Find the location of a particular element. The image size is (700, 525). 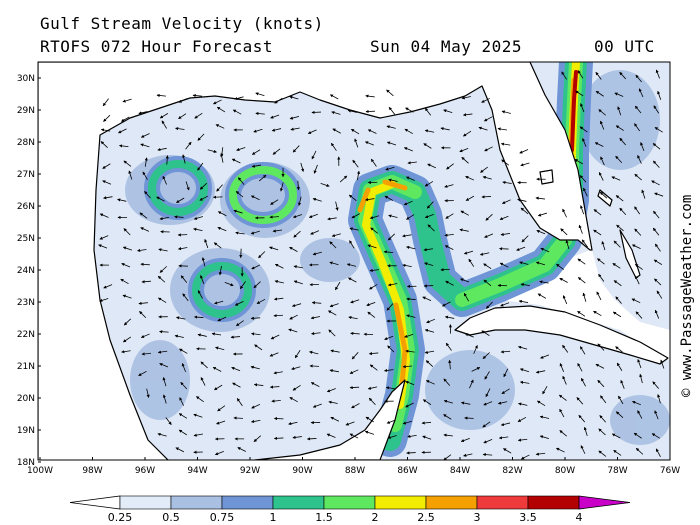

latitude-label: 21N is located at coordinates (26, 367).